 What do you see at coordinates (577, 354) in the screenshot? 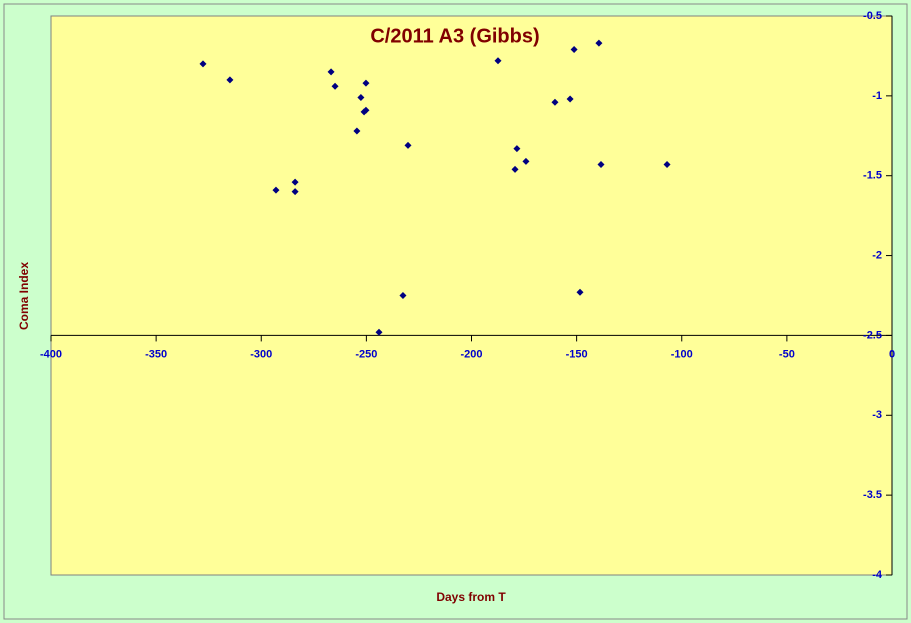
I see `x-tick-label: -150` at bounding box center [577, 354].